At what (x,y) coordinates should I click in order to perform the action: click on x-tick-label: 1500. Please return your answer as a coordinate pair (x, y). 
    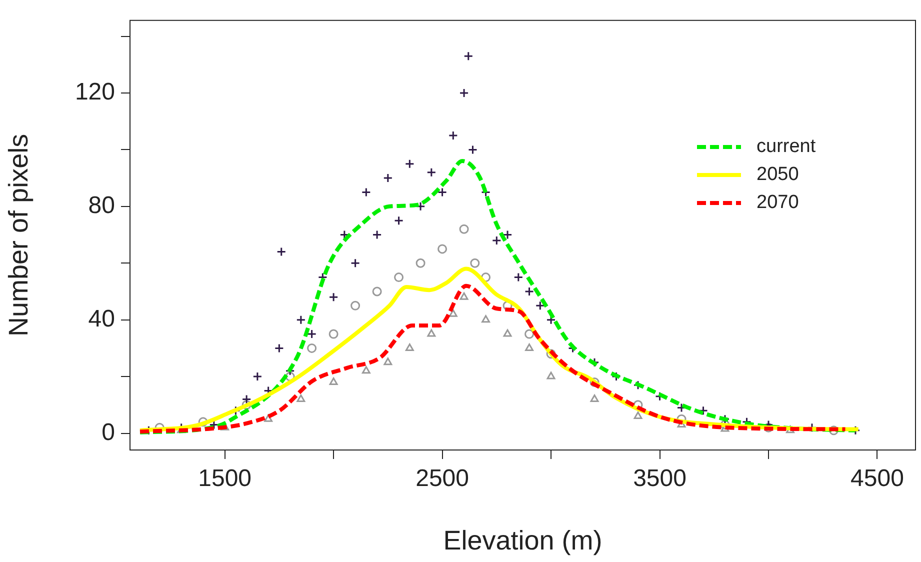
    Looking at the image, I should click on (225, 478).